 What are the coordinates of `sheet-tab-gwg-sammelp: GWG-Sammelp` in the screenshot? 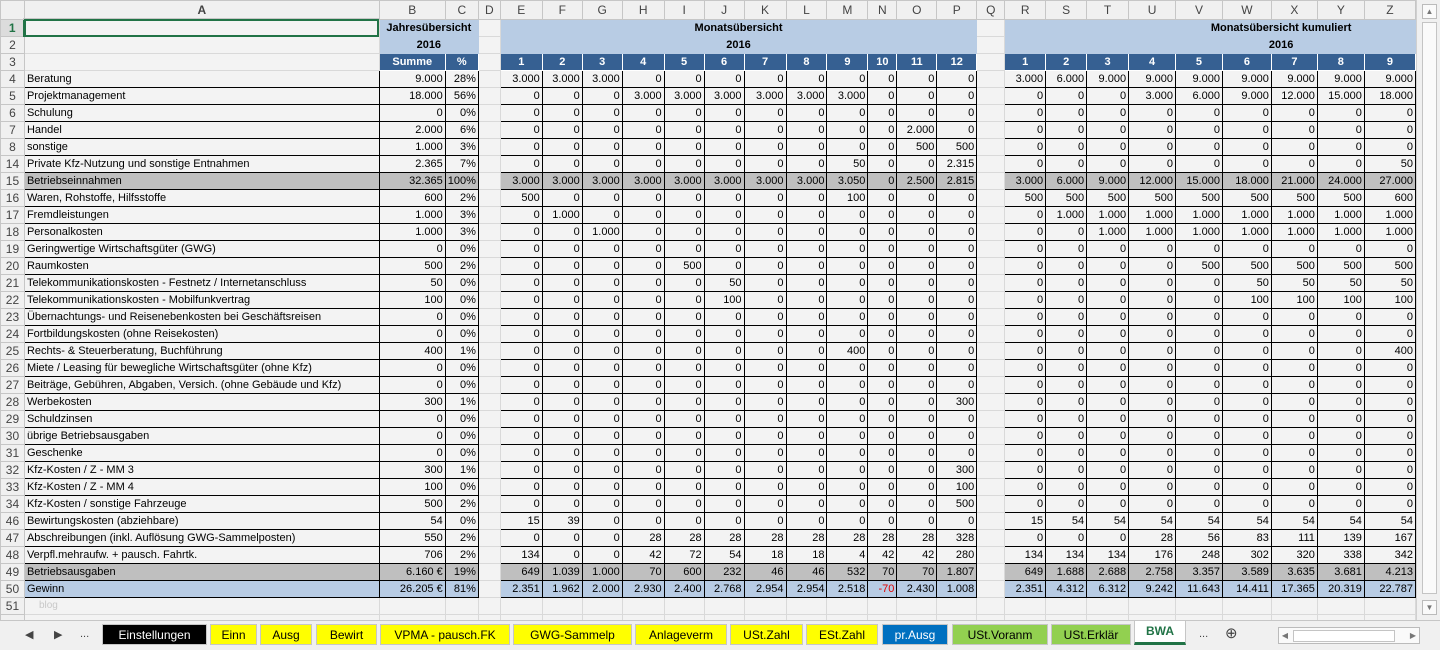 It's located at (572, 634).